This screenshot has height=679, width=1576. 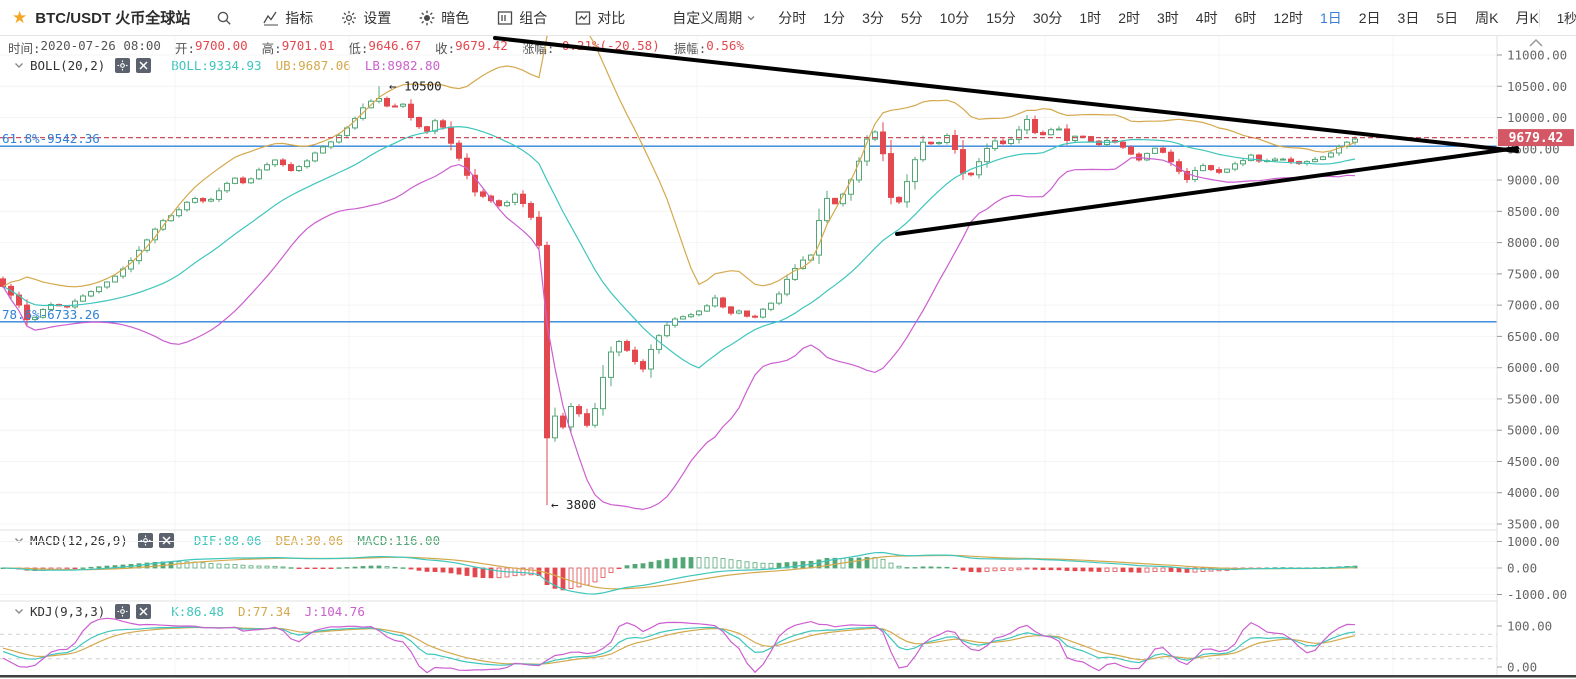 What do you see at coordinates (402, 65) in the screenshot?
I see `boll-lb-value: LB:8982.80` at bounding box center [402, 65].